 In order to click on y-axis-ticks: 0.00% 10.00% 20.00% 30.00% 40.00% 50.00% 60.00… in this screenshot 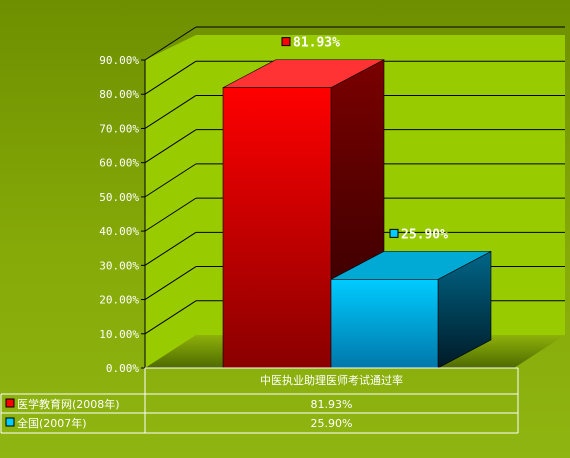, I will do `click(122, 214)`.